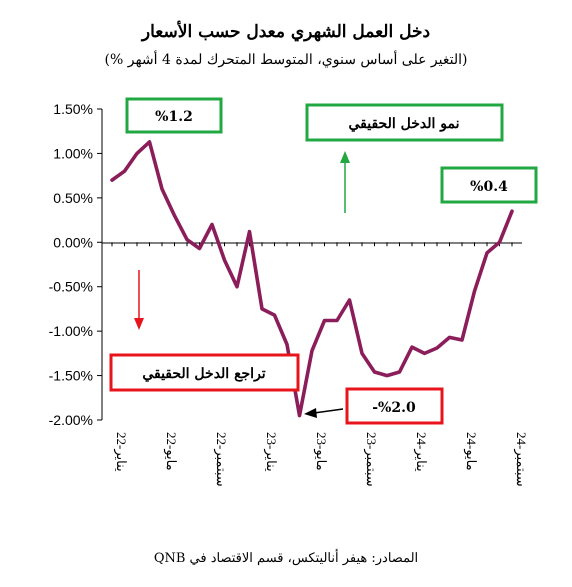  Describe the element at coordinates (271, 452) in the screenshot. I see `x-tick-label: يناير-23` at that location.